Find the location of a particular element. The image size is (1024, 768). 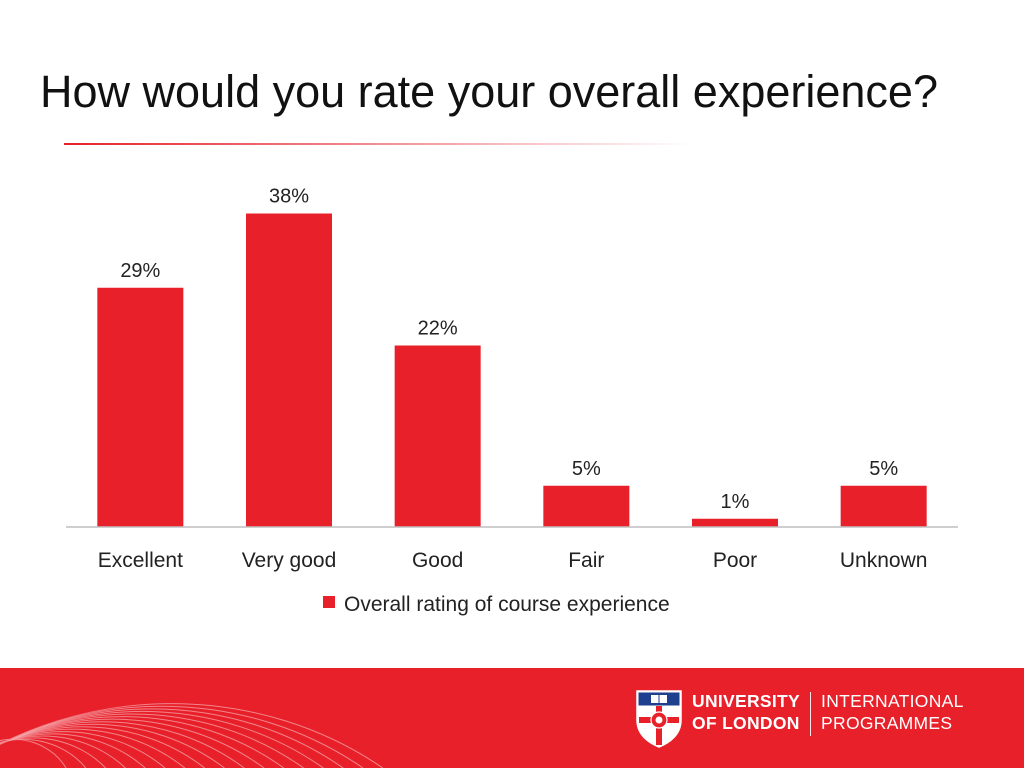

bar-excellent is located at coordinates (140, 407).